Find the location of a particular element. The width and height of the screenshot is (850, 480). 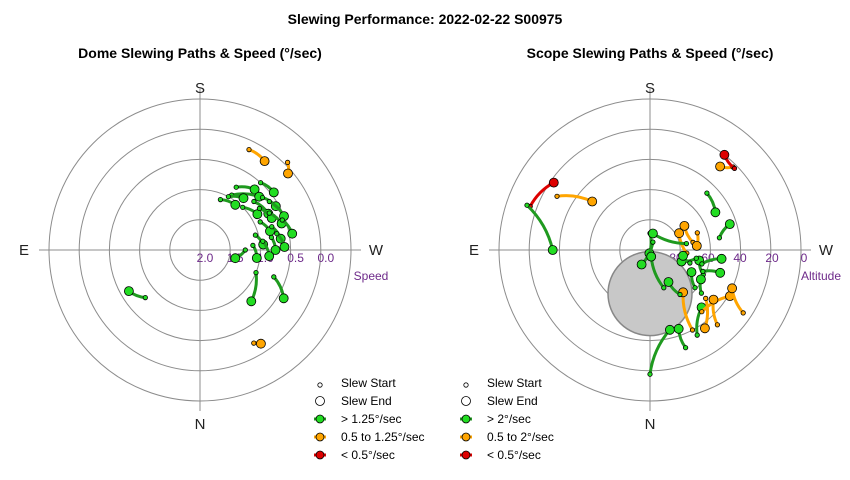

panel-title: Dome Slewing Paths & Speed (°/sec) is located at coordinates (200, 53).